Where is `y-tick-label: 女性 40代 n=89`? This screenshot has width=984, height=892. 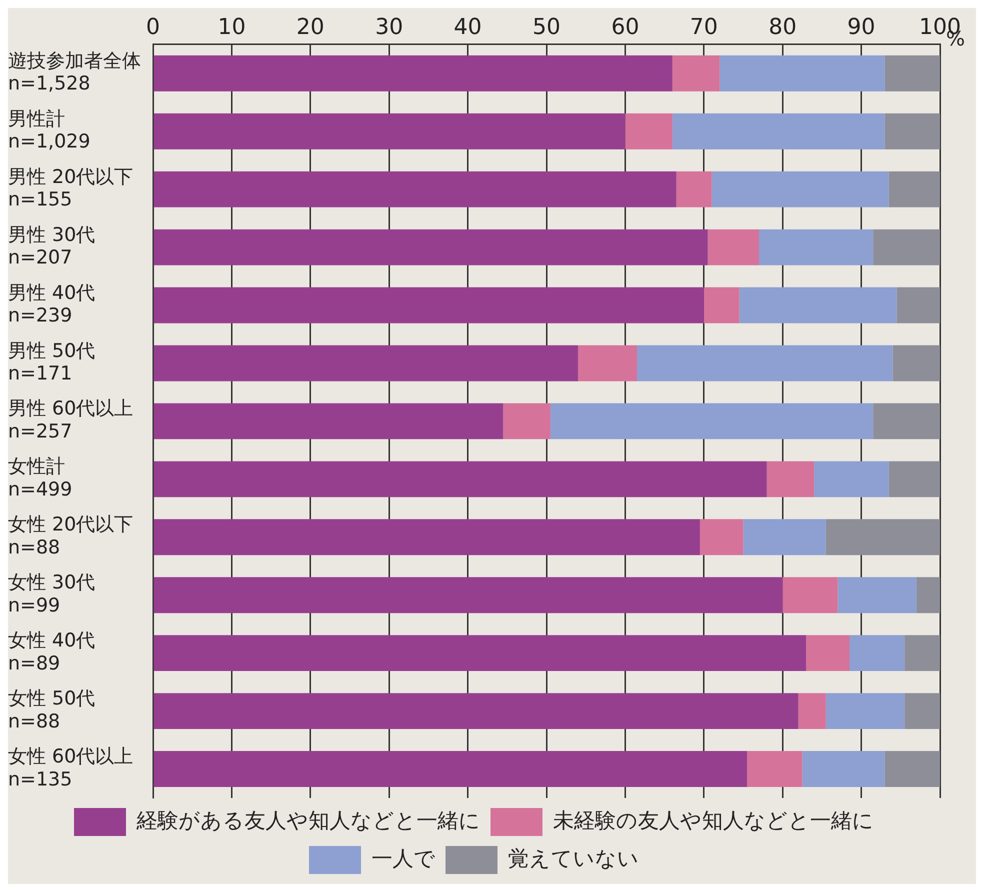
y-tick-label: 女性 40代 n=89 is located at coordinates (52, 652).